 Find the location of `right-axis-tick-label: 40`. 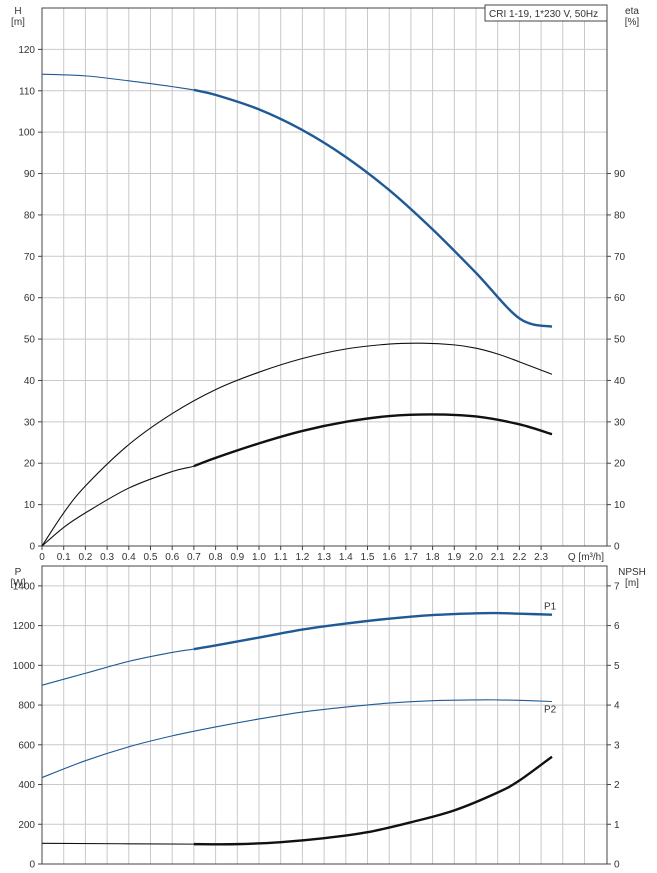

right-axis-tick-label: 40 is located at coordinates (620, 381).